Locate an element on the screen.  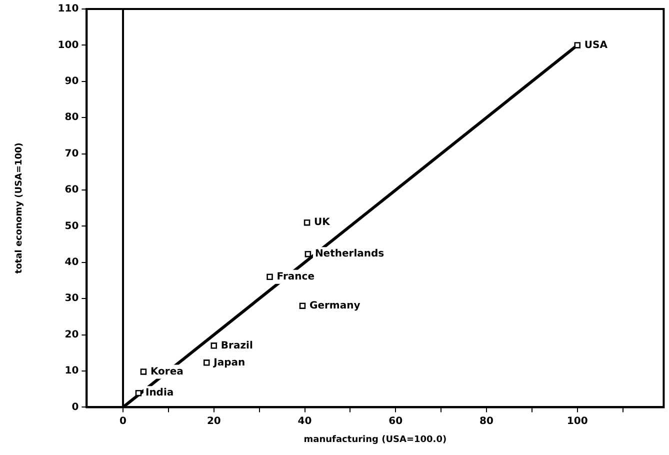
x-tick-label: 80 is located at coordinates (487, 421).